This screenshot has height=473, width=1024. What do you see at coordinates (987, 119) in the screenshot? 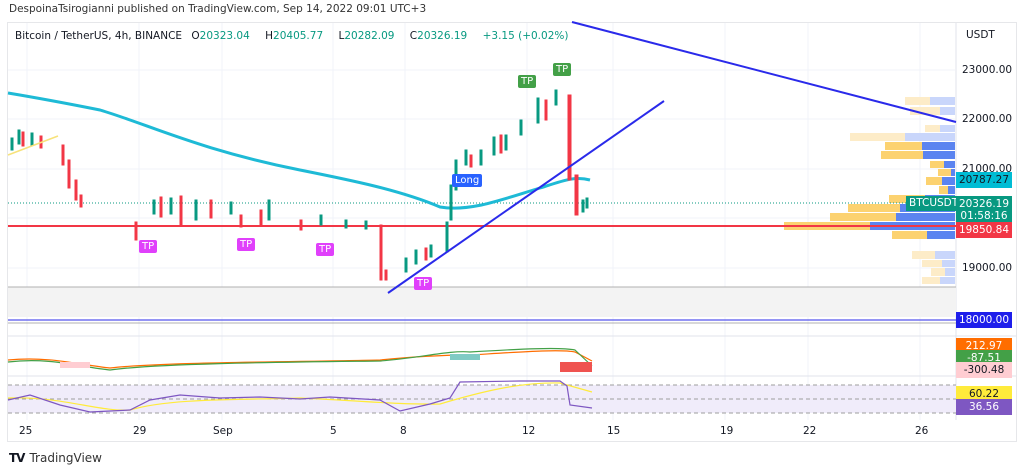
I see `price-tick: 22000.00` at bounding box center [987, 119].